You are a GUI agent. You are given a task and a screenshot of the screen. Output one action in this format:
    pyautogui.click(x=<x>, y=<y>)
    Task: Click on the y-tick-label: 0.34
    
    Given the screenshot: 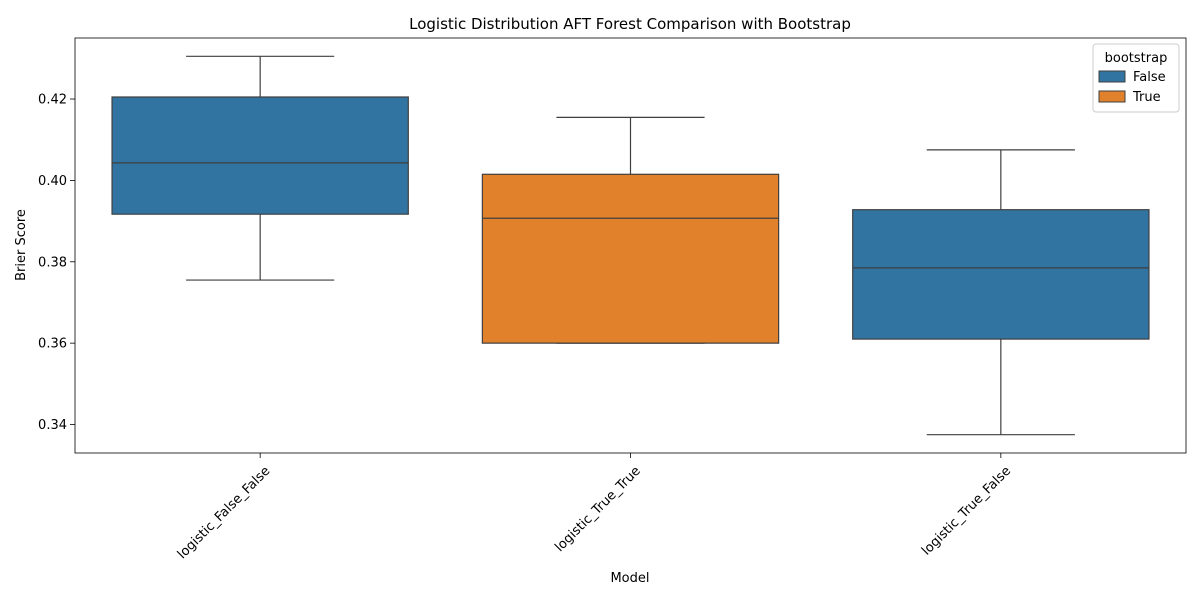 What is the action you would take?
    pyautogui.click(x=52, y=425)
    